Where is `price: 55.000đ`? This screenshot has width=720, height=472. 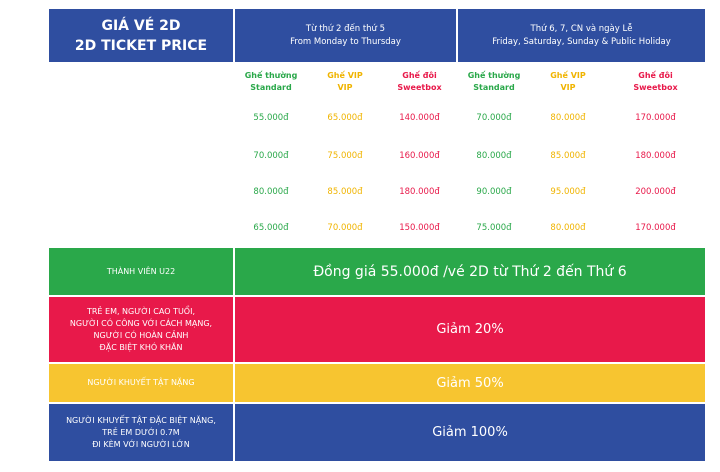 price: 55.000đ is located at coordinates (271, 118).